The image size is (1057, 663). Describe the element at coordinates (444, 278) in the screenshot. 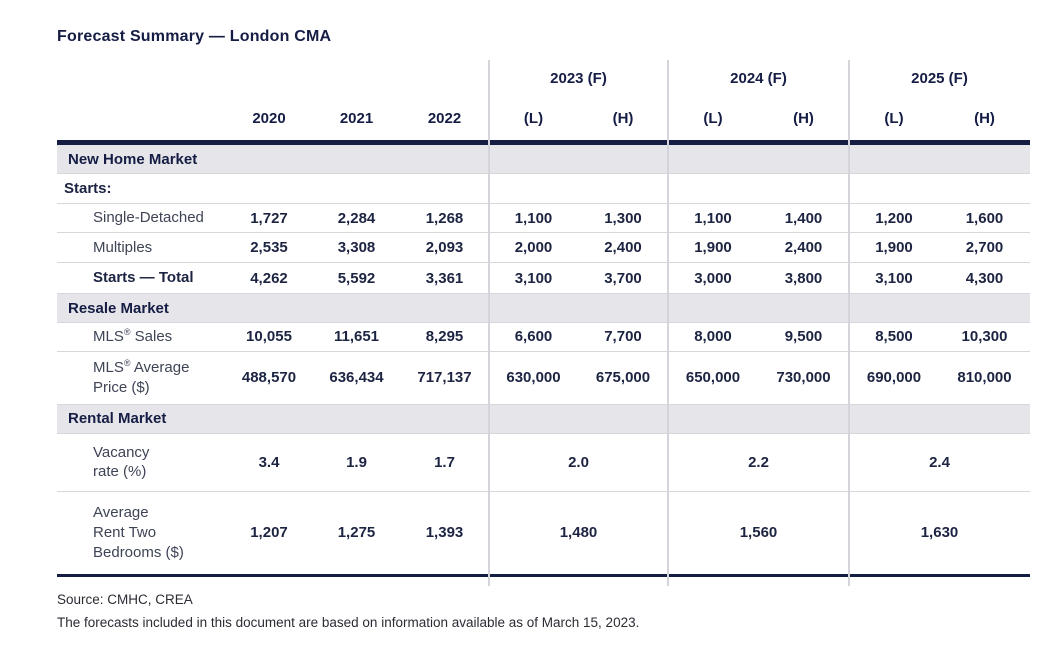

I see `cell-2022: 3,361` at that location.